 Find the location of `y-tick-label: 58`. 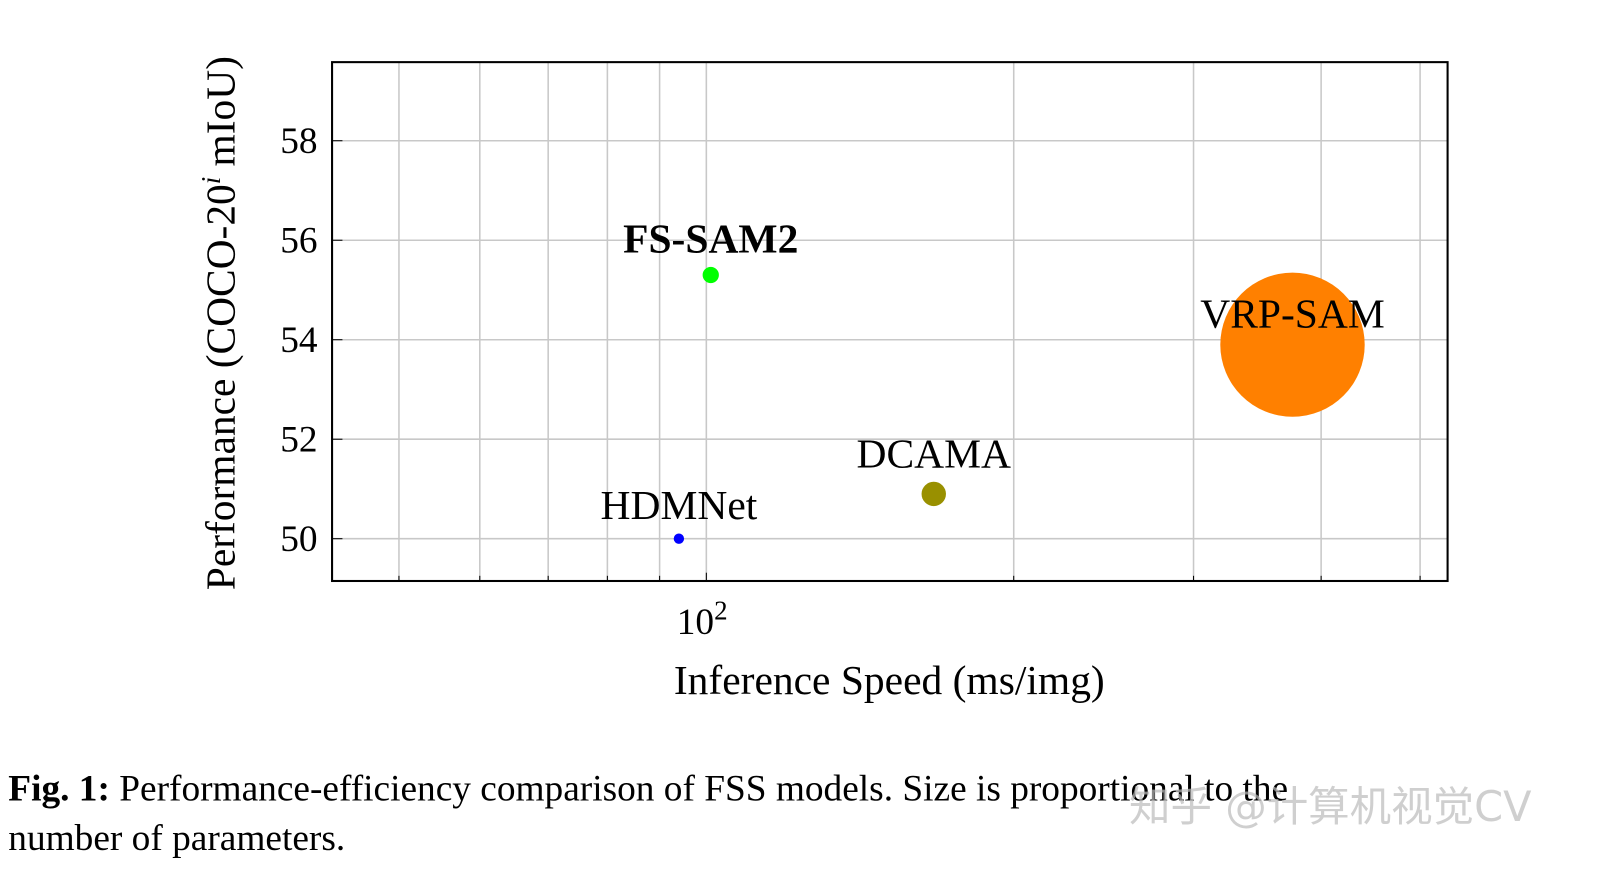

y-tick-label: 58 is located at coordinates (298, 141).